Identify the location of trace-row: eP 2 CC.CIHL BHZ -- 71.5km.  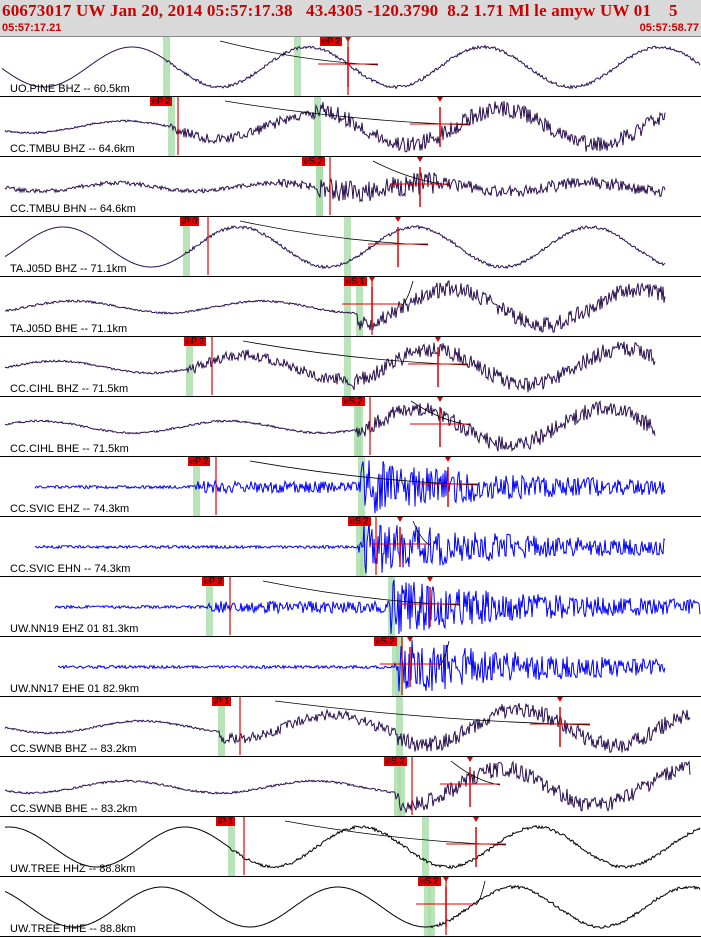
(350, 367).